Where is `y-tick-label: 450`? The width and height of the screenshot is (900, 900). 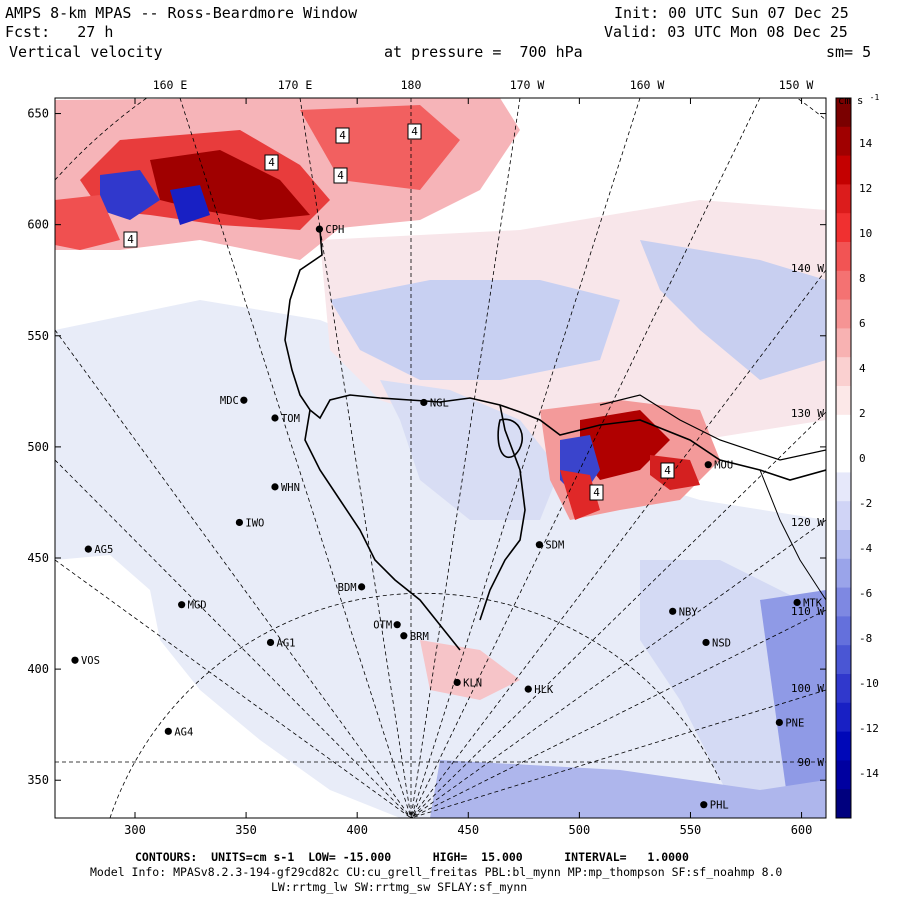
y-tick-label: 450 is located at coordinates (38, 558).